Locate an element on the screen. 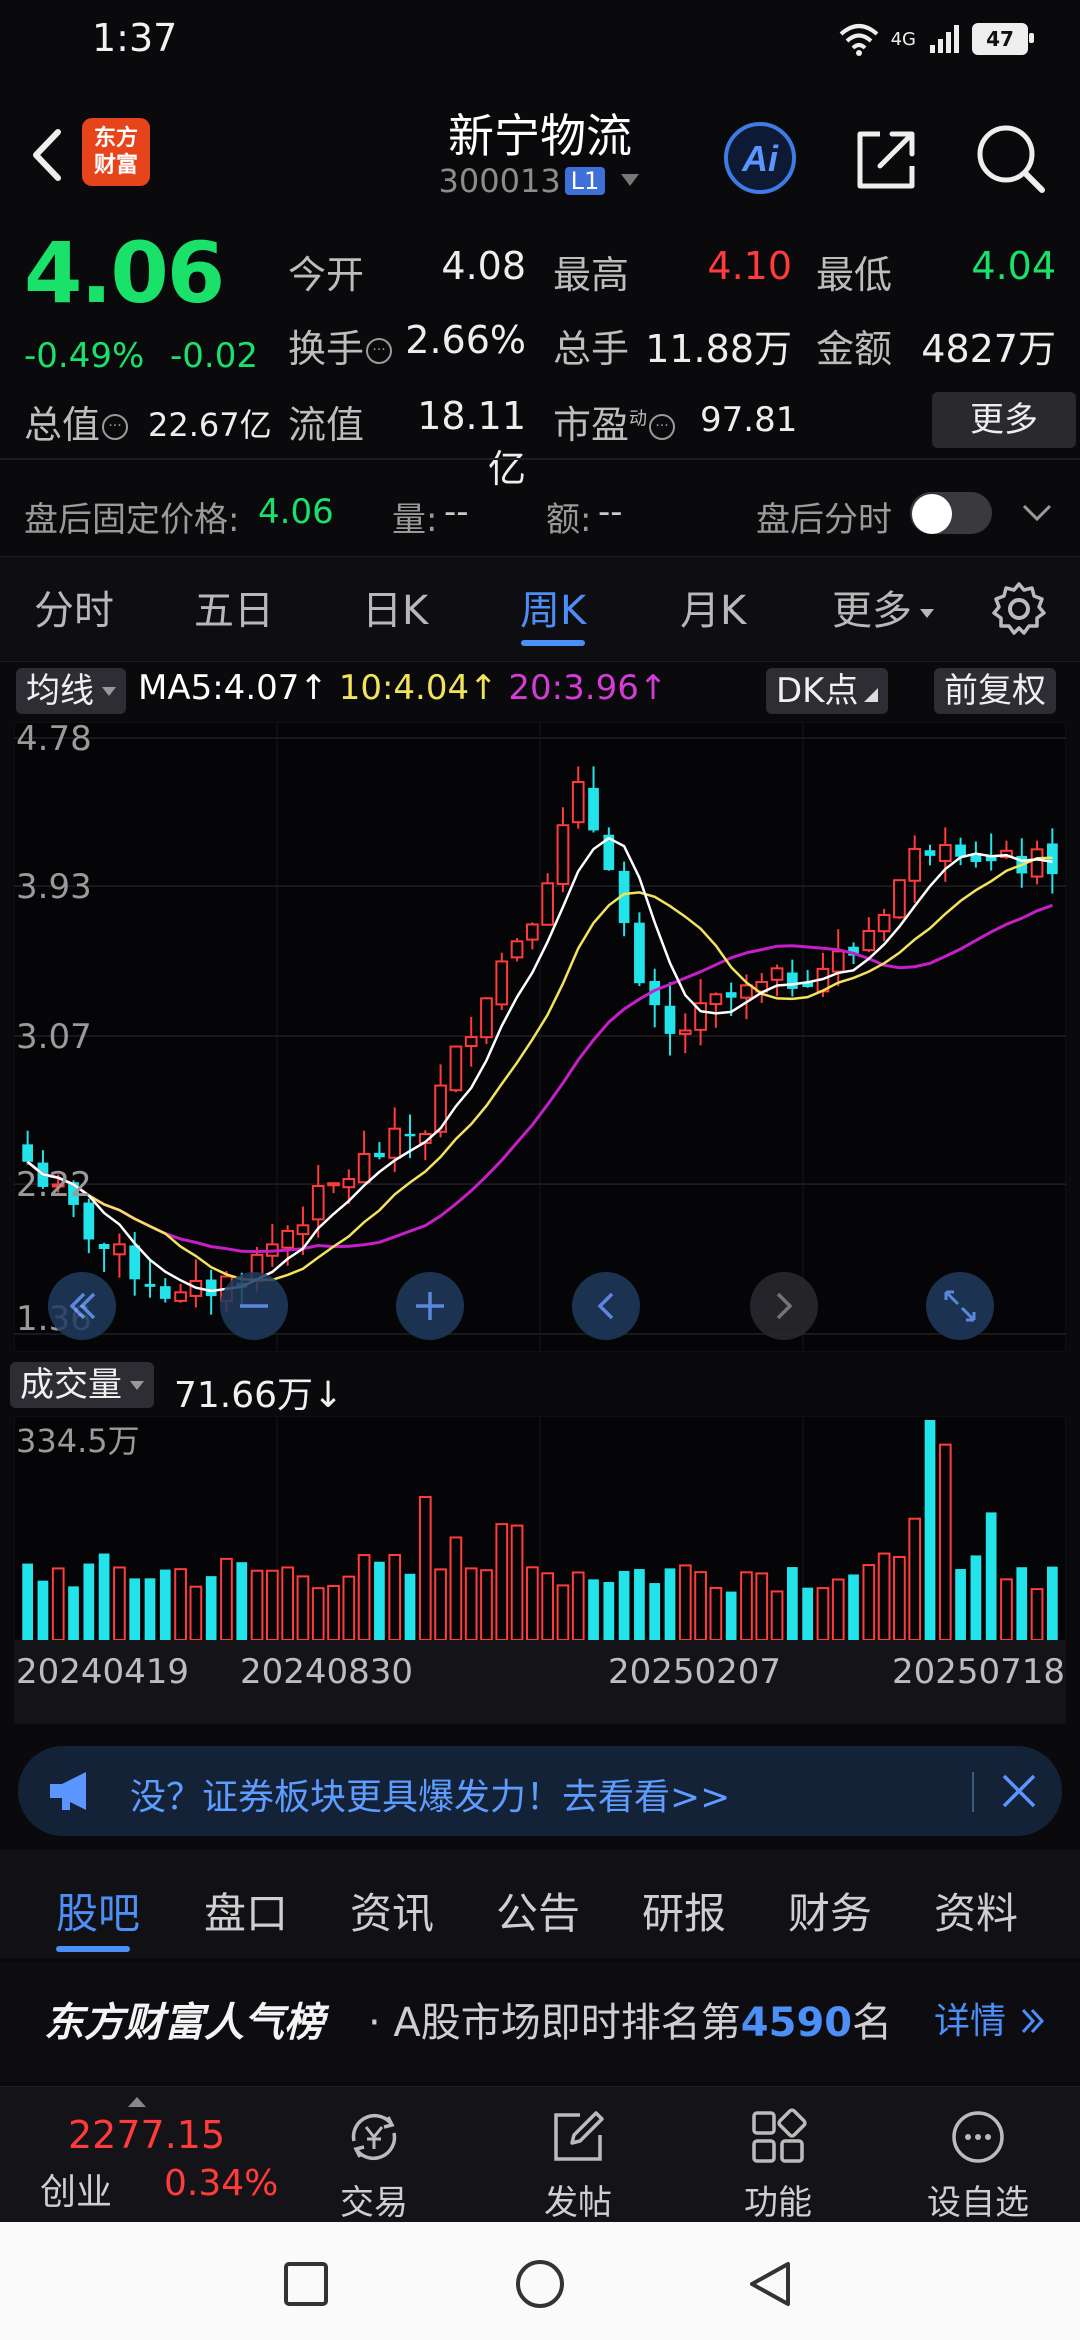  banner-separator is located at coordinates (973, 1792).